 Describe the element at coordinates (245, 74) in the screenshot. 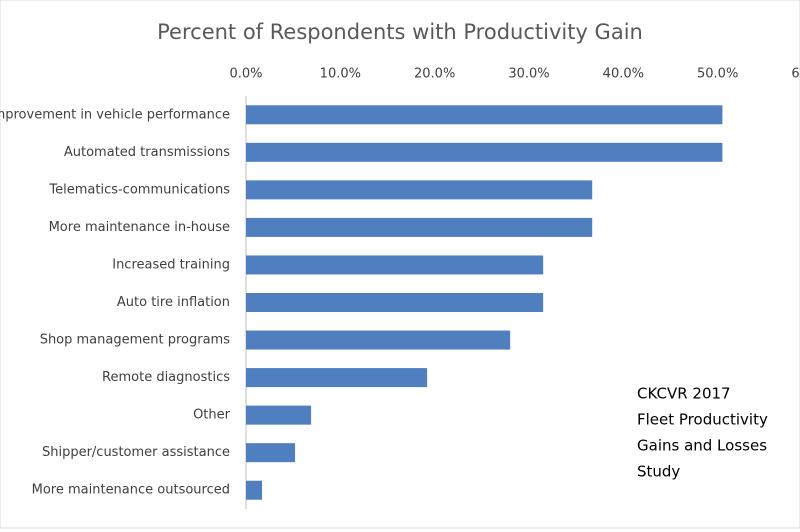

I see `x-tick-label: 0.0%` at that location.